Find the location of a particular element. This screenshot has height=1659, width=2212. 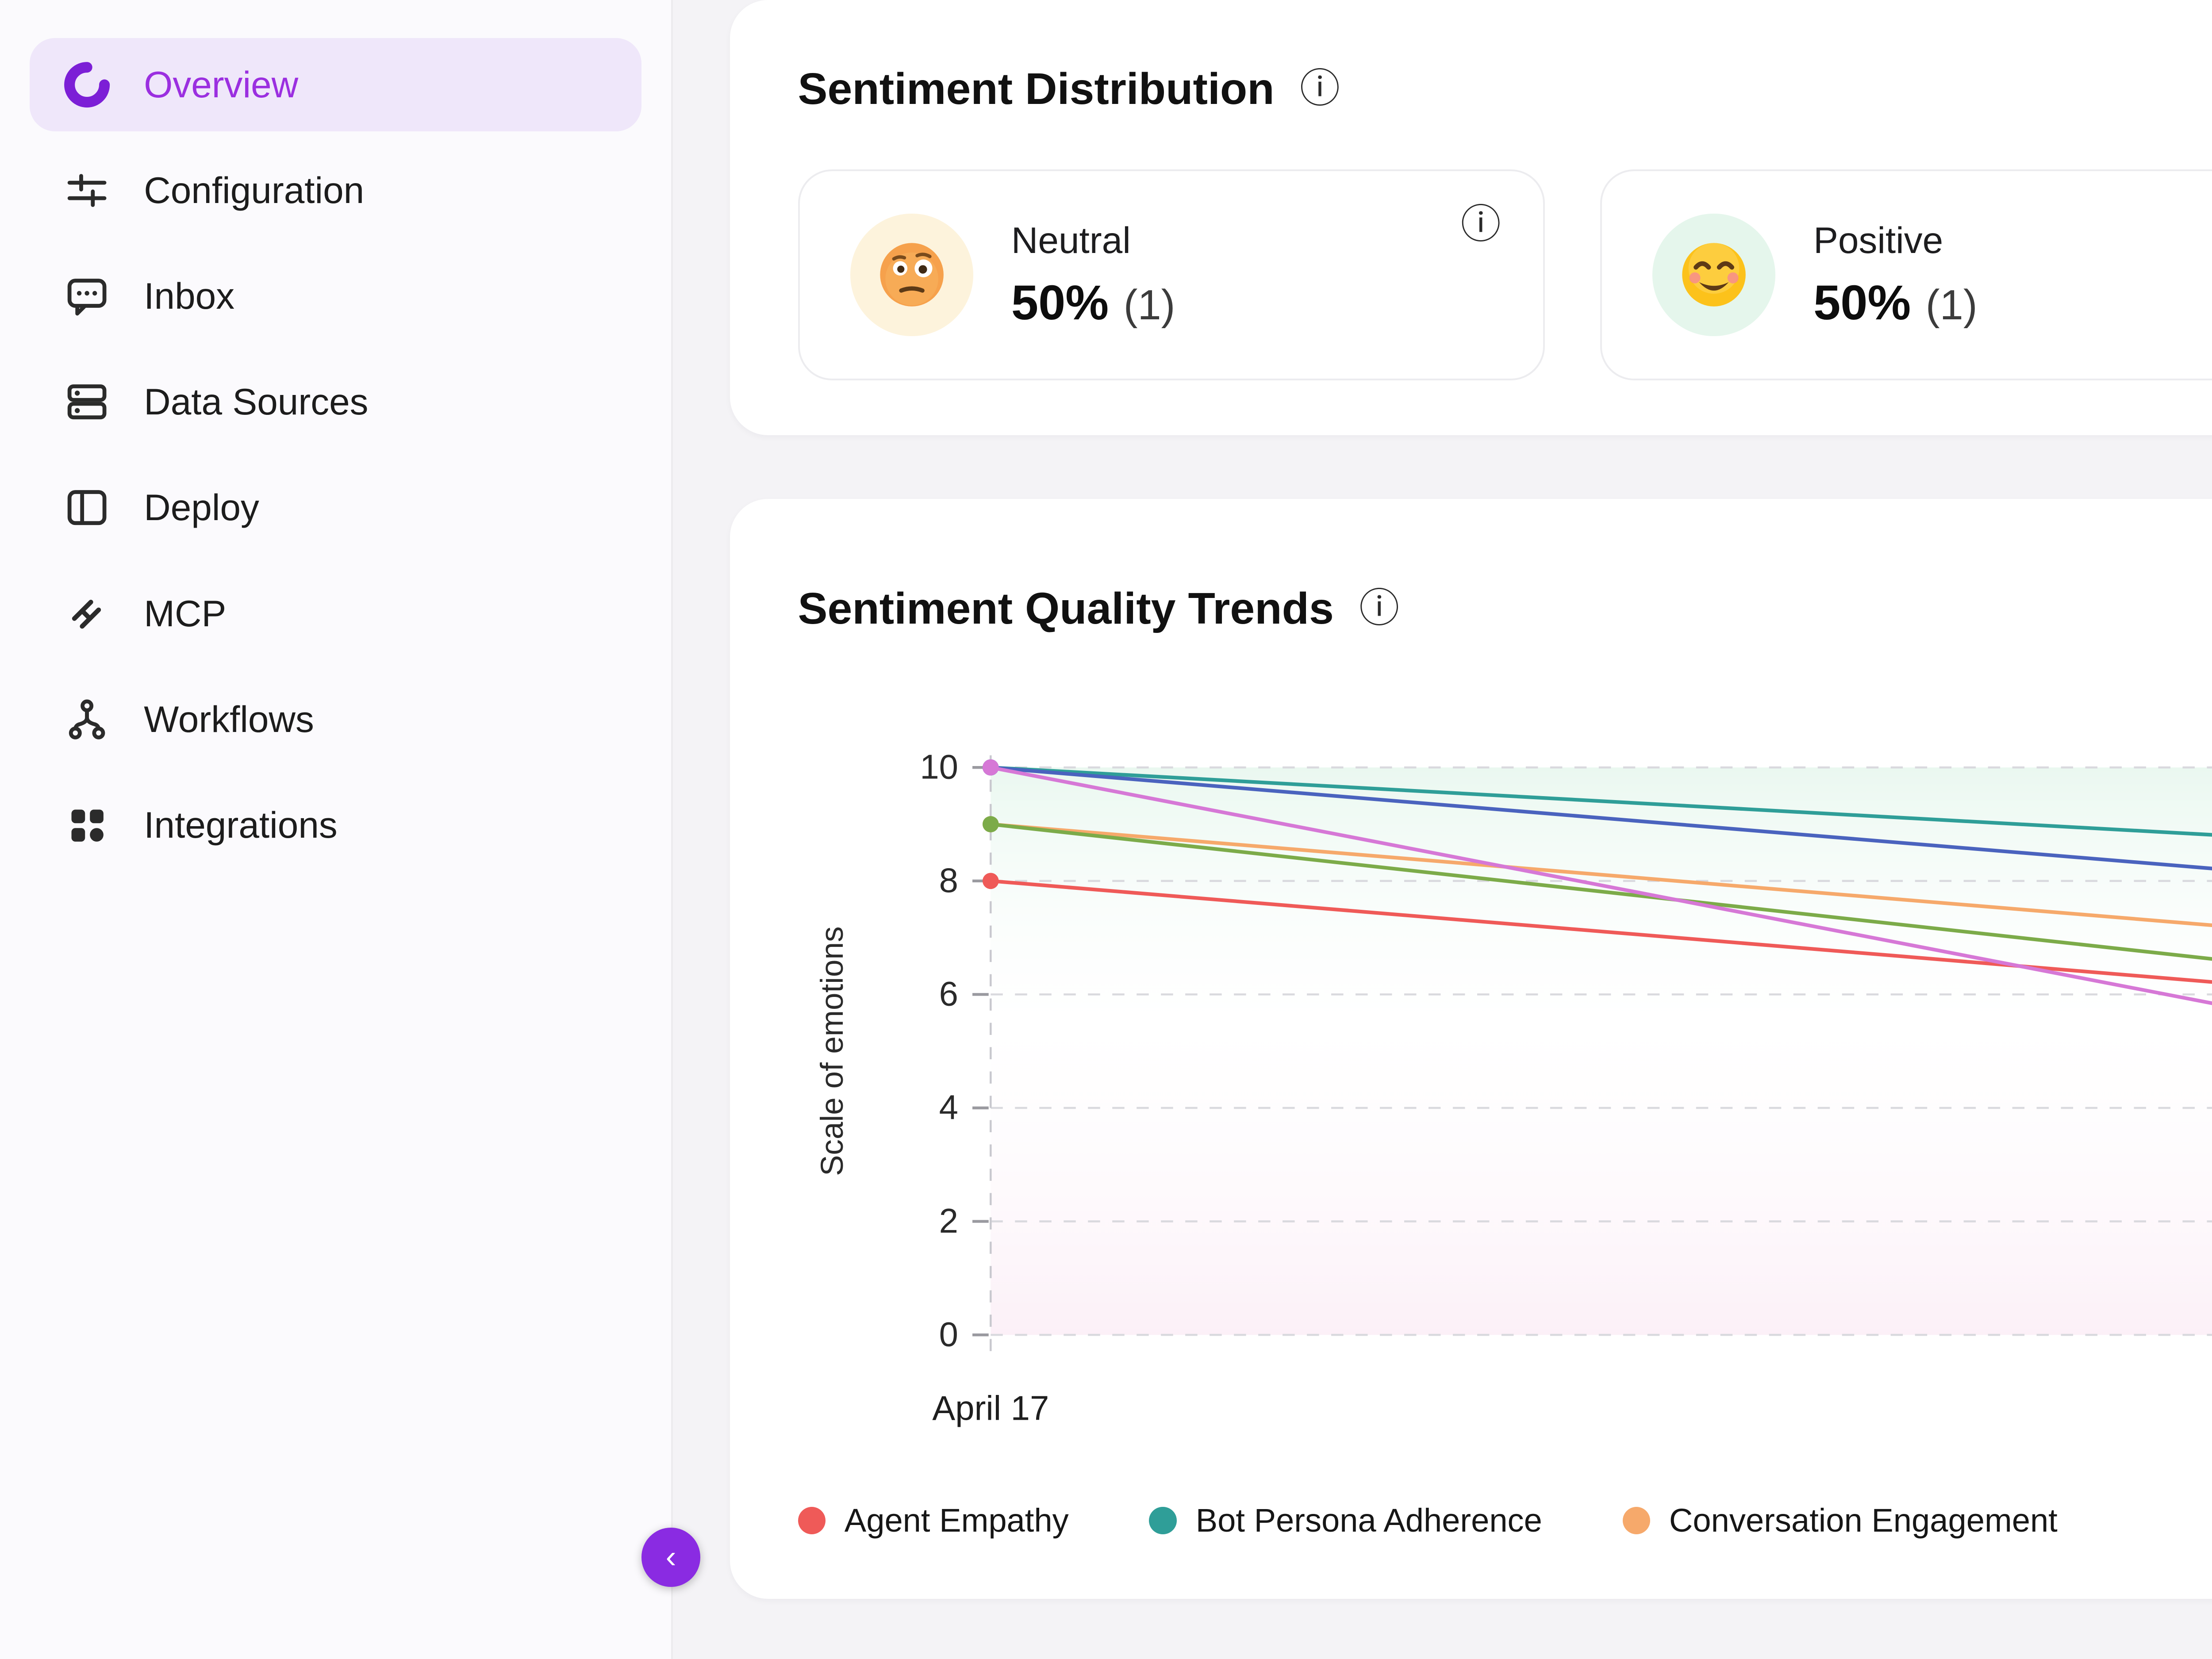

mcp-icon is located at coordinates (87, 613).